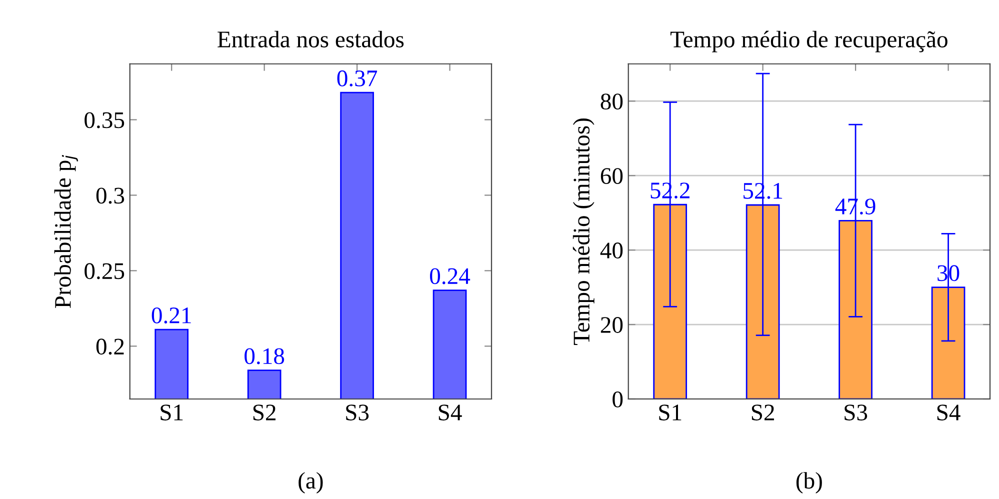 The image size is (999, 499). I want to click on data-label: 0.21, so click(171, 315).